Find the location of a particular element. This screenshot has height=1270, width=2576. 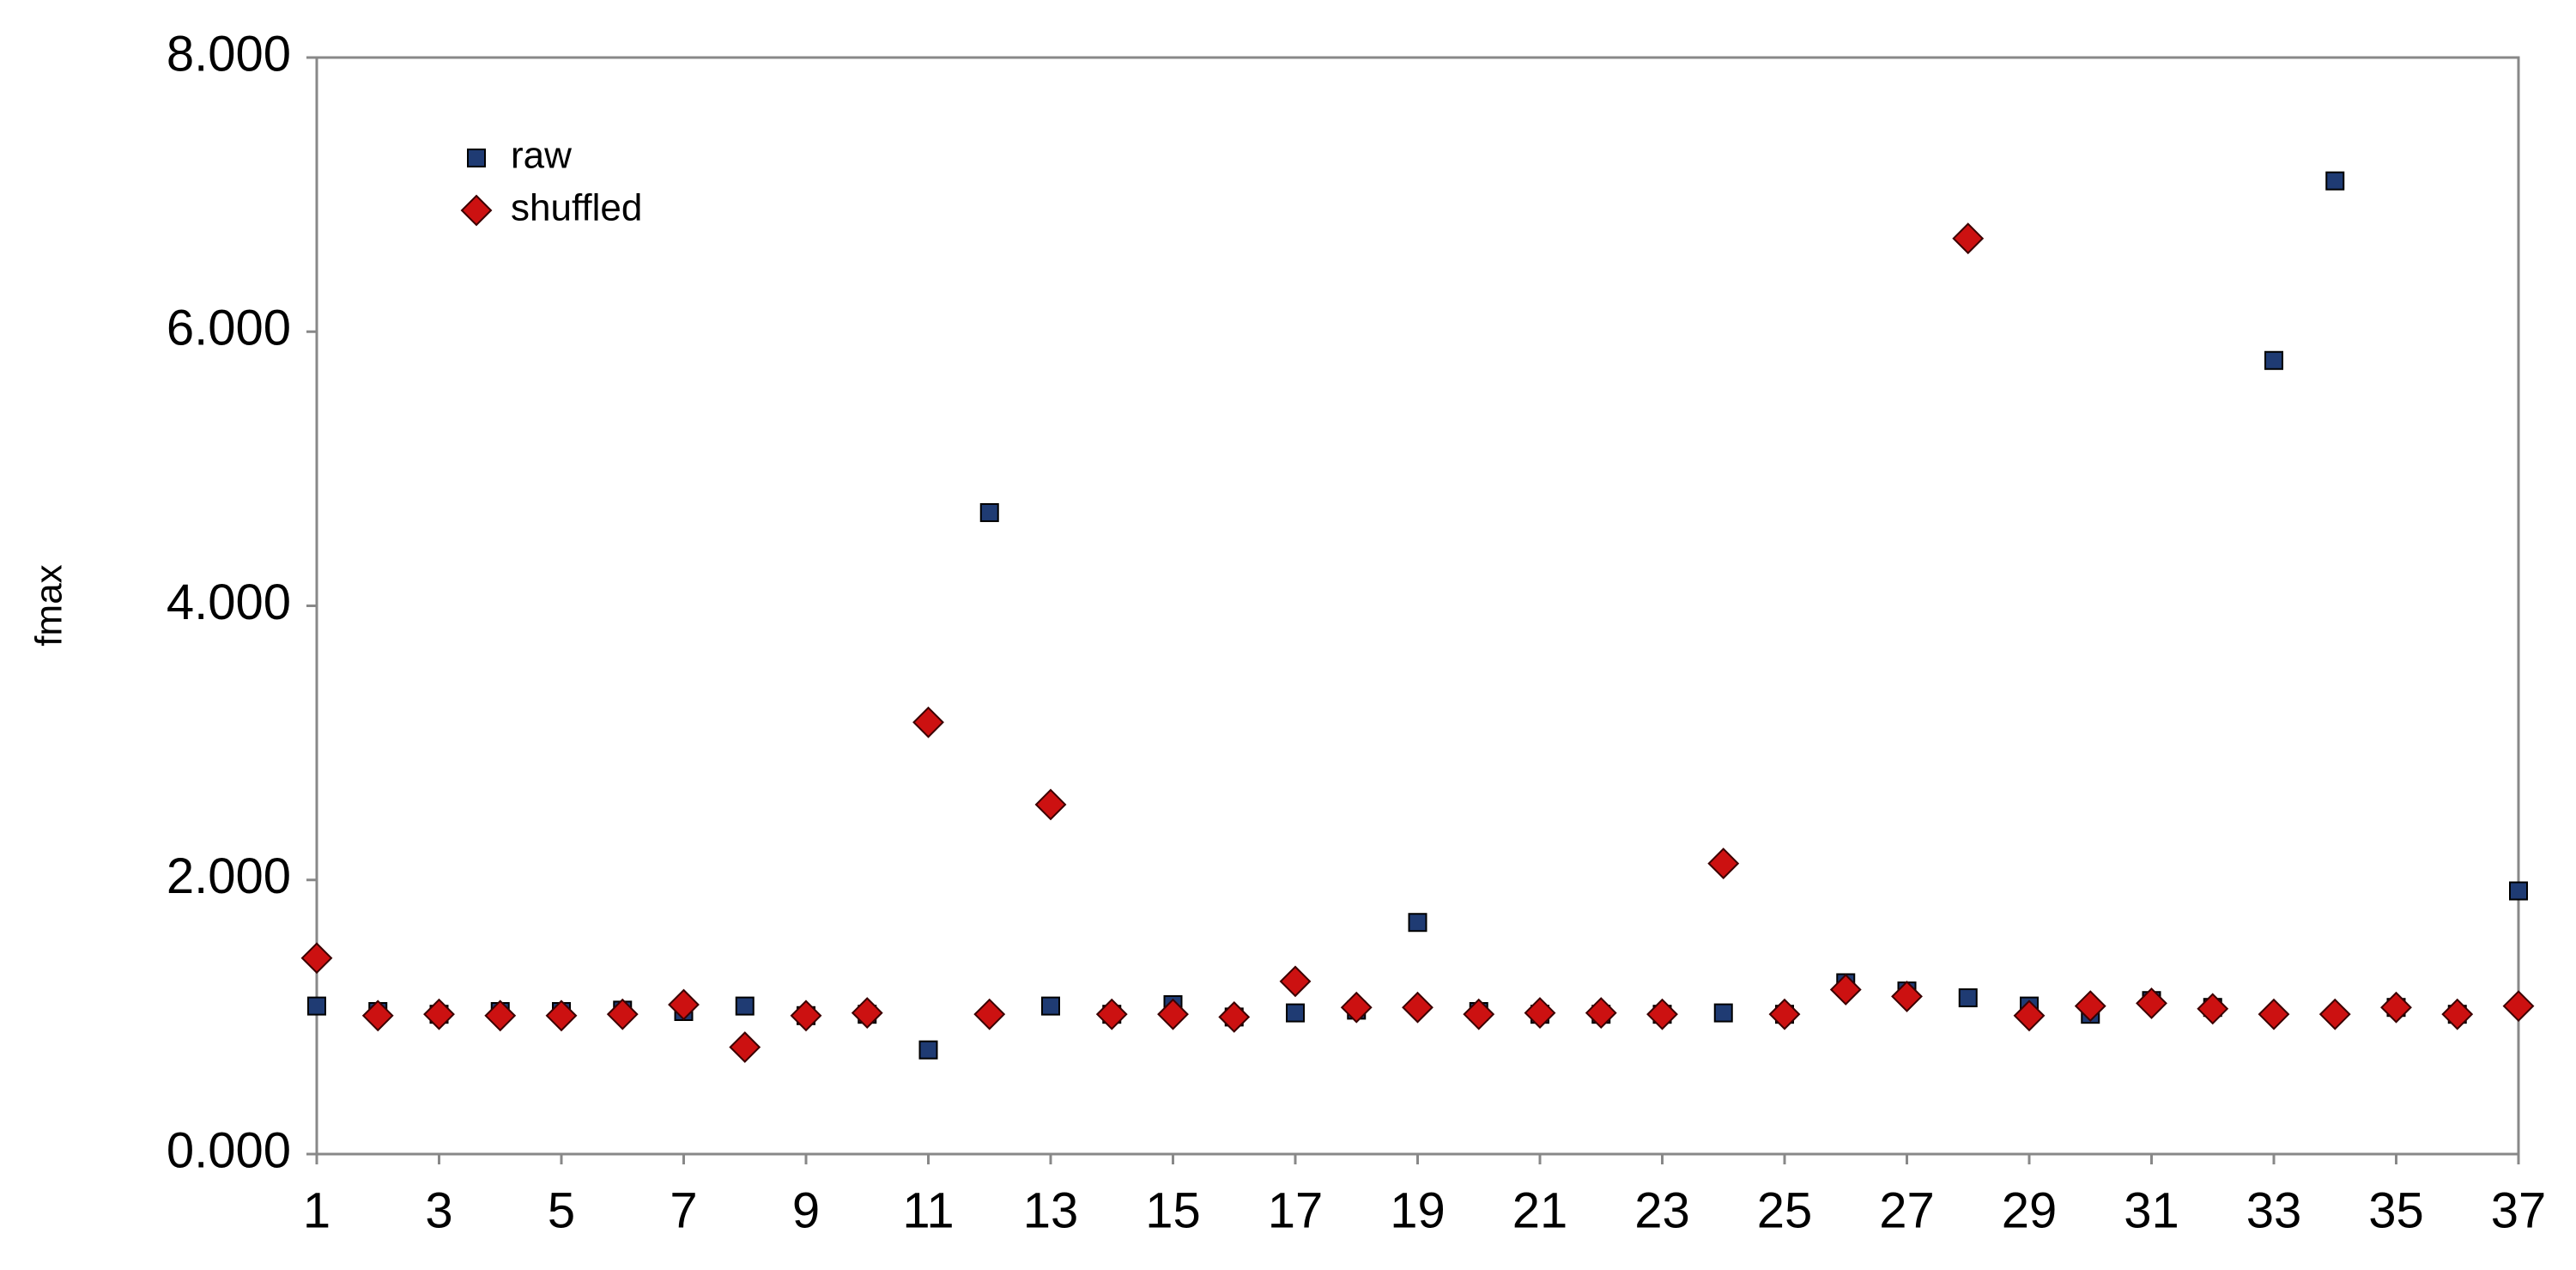

y-tick-label: 6.000 is located at coordinates (229, 328).